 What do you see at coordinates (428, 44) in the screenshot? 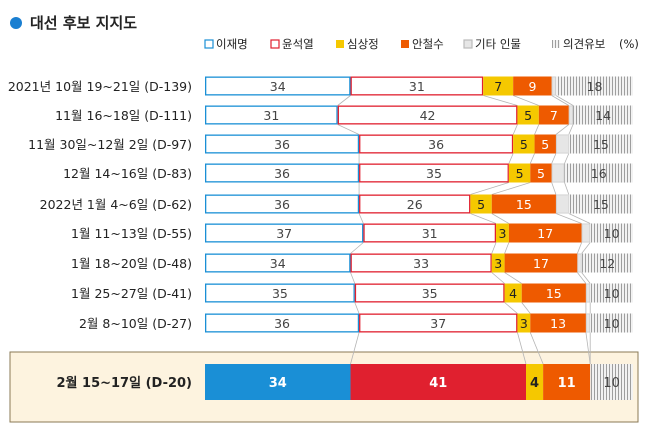
I see `legend-label-4: 안철수` at bounding box center [428, 44].